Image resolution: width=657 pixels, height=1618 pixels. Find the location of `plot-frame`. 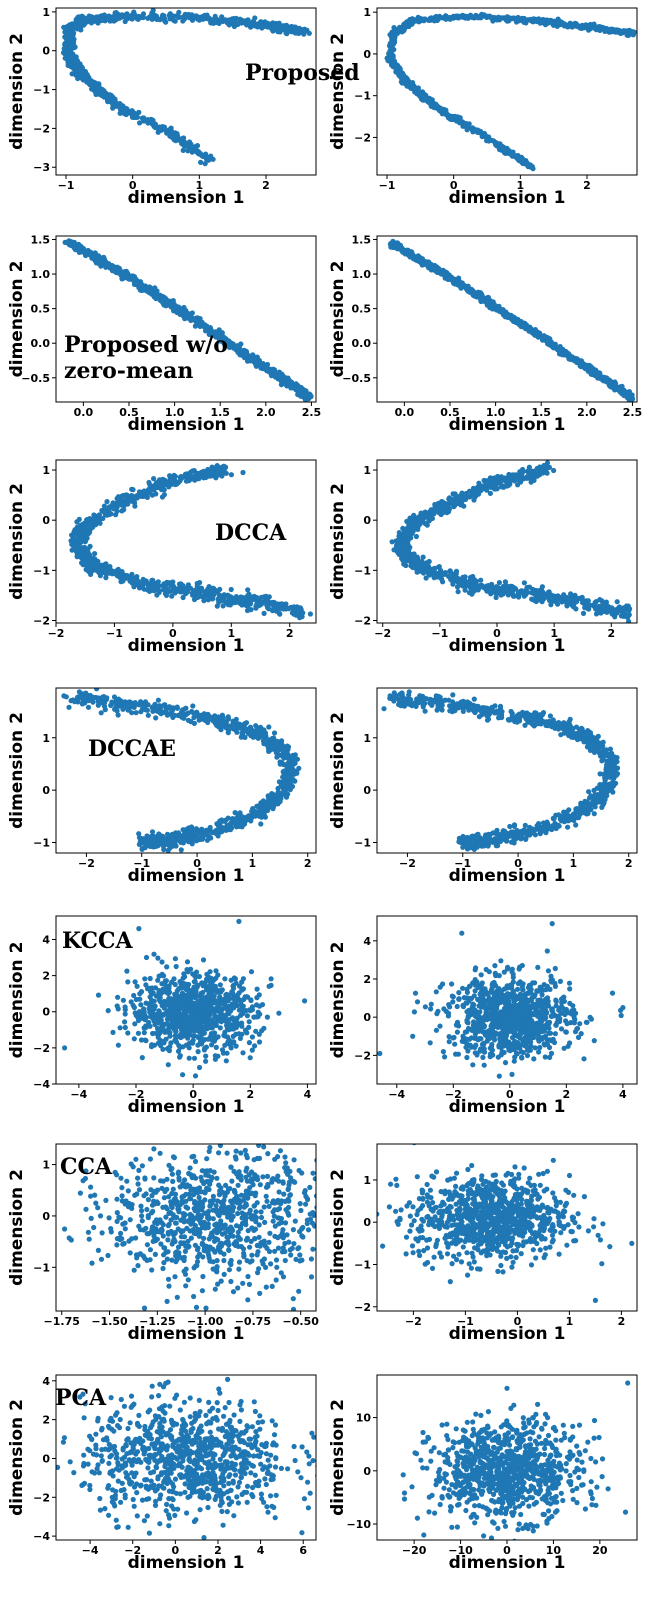

plot-frame is located at coordinates (186, 319).